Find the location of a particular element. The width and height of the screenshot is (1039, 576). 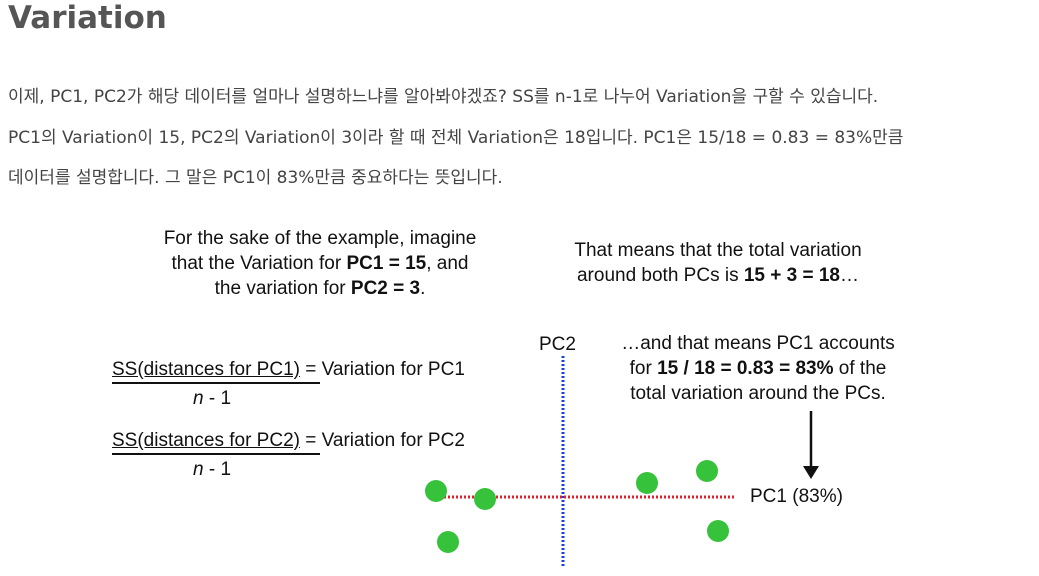

formula-pc1-fraction-bar is located at coordinates (216, 383).